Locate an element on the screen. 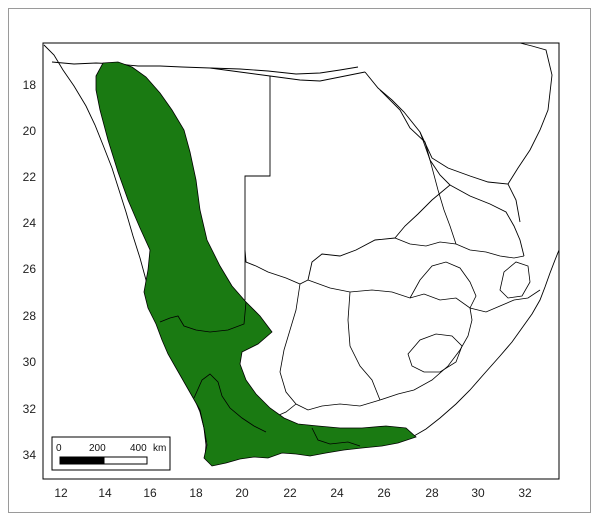  zambia-zimbabwe-border is located at coordinates (442, 147).